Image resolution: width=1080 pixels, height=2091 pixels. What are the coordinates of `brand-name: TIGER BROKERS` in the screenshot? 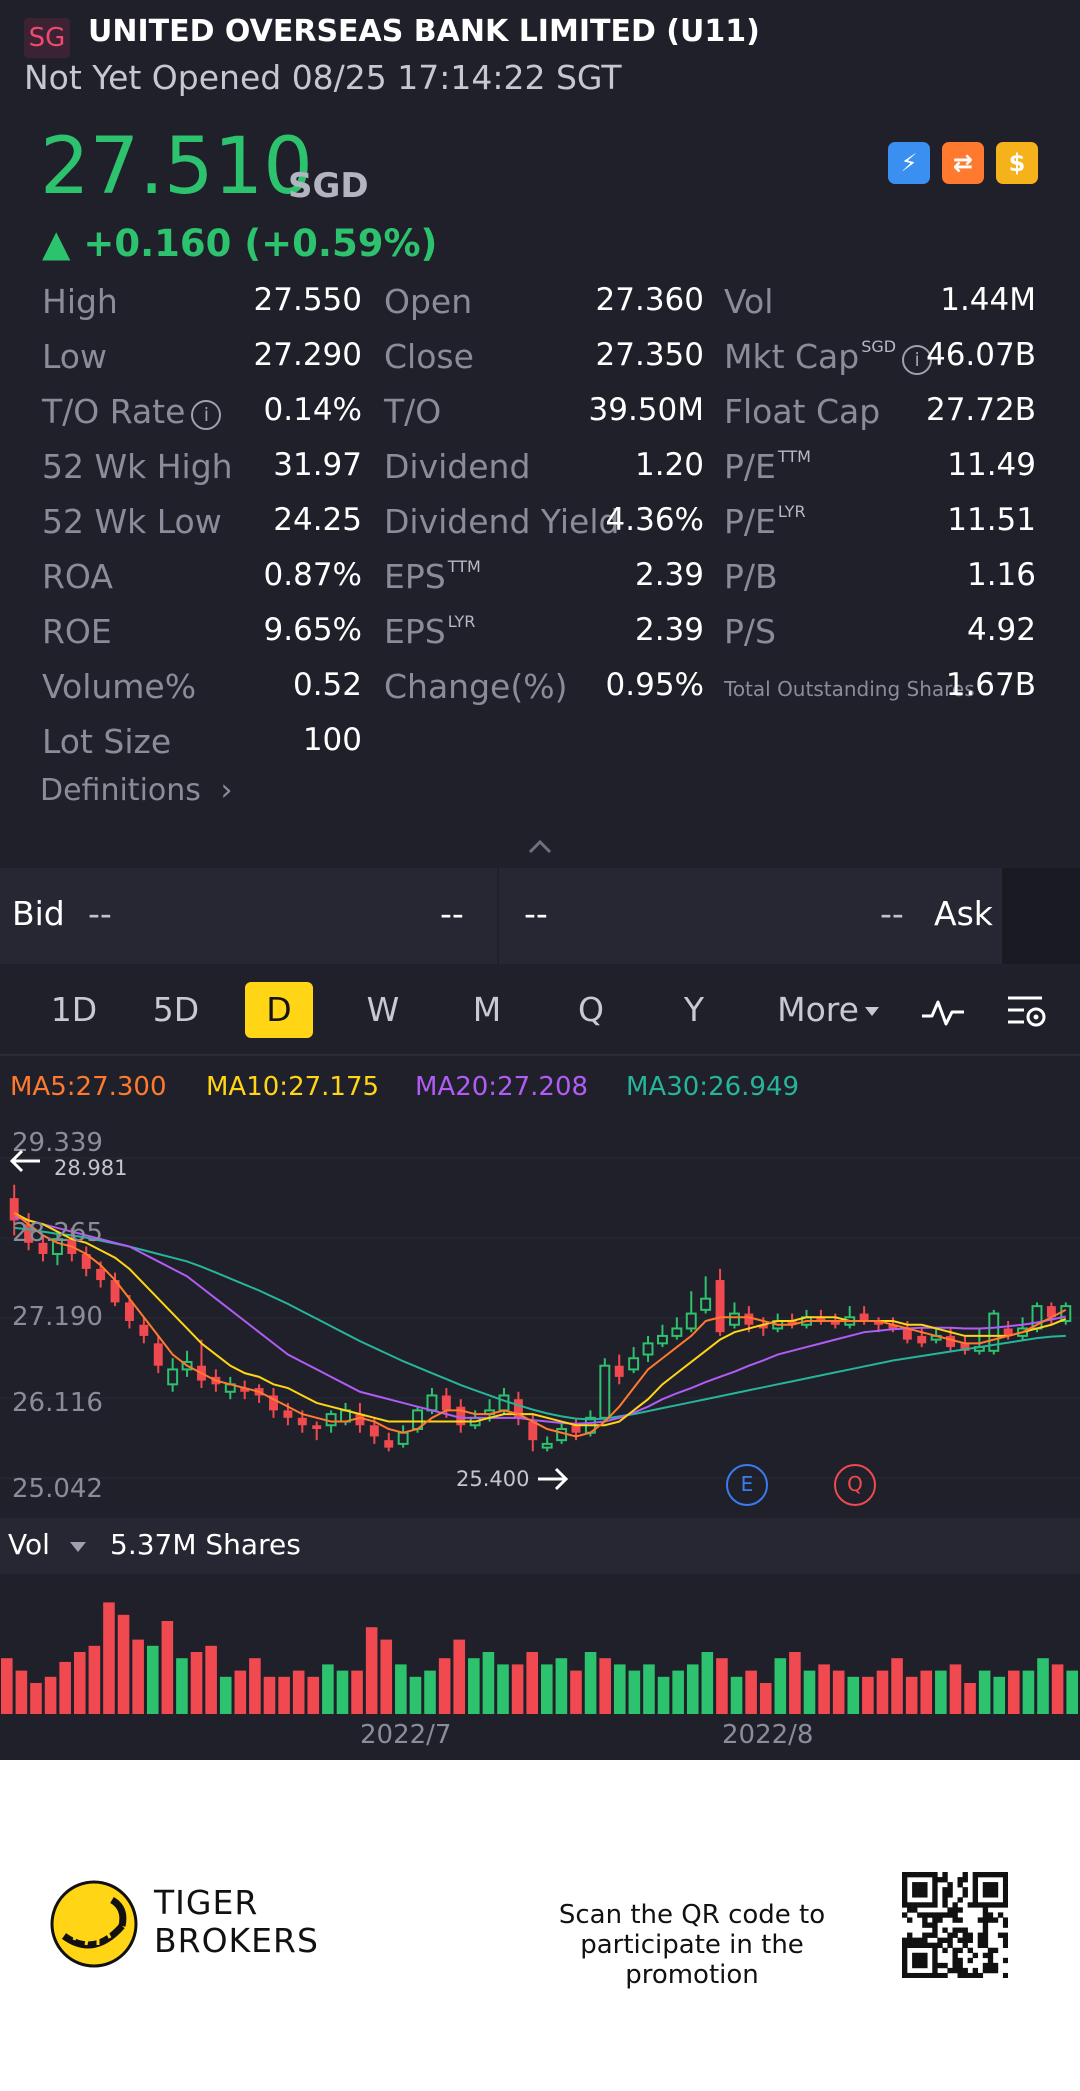 It's located at (236, 1921).